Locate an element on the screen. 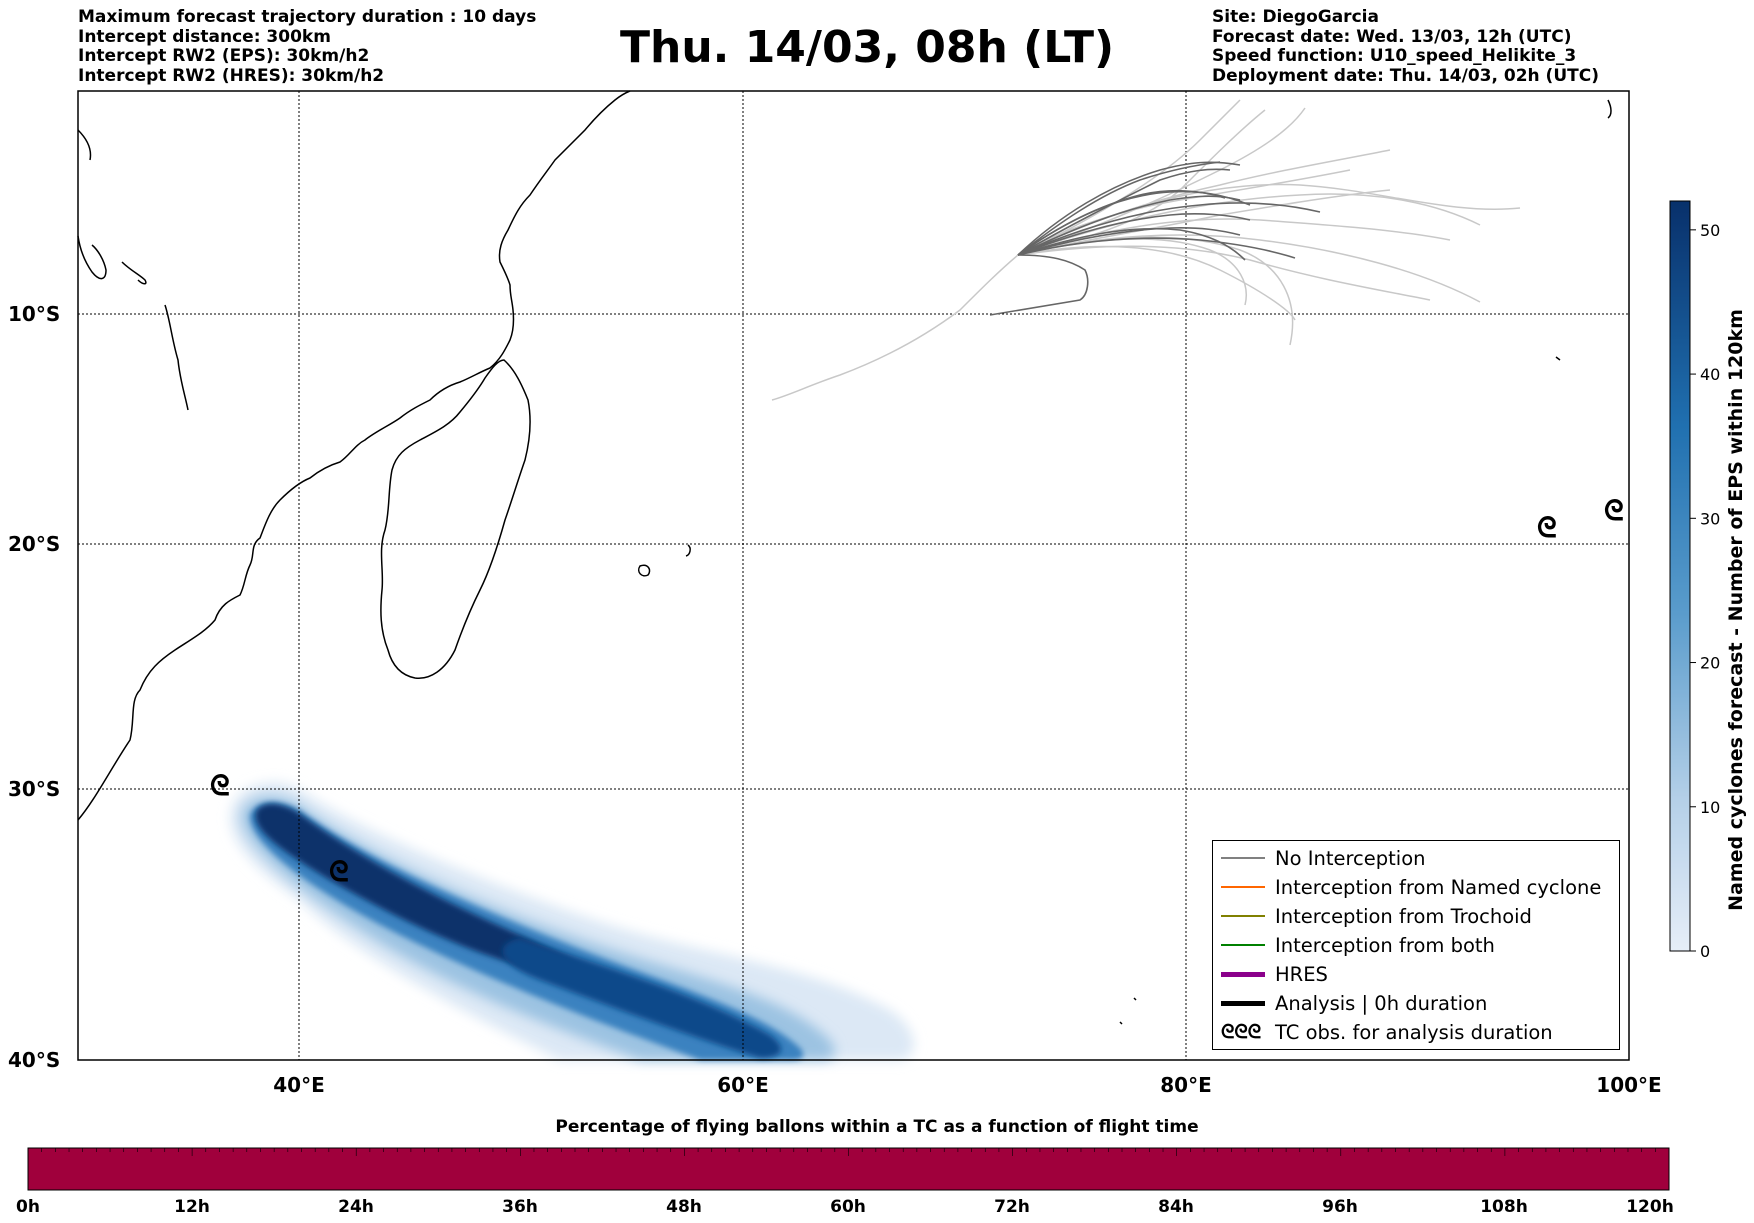  reunion-mauritius is located at coordinates (664, 560).